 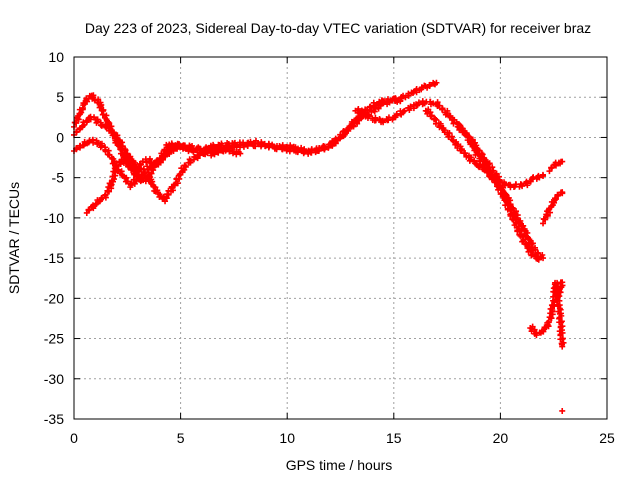 I want to click on x-tick-label: 0, so click(x=74, y=438).